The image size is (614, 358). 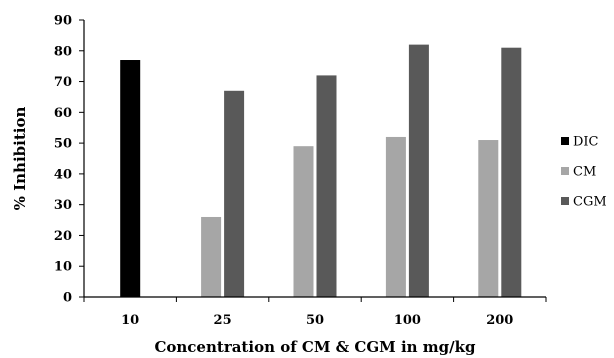 I want to click on y-tick-label: 50, so click(x=63, y=144).